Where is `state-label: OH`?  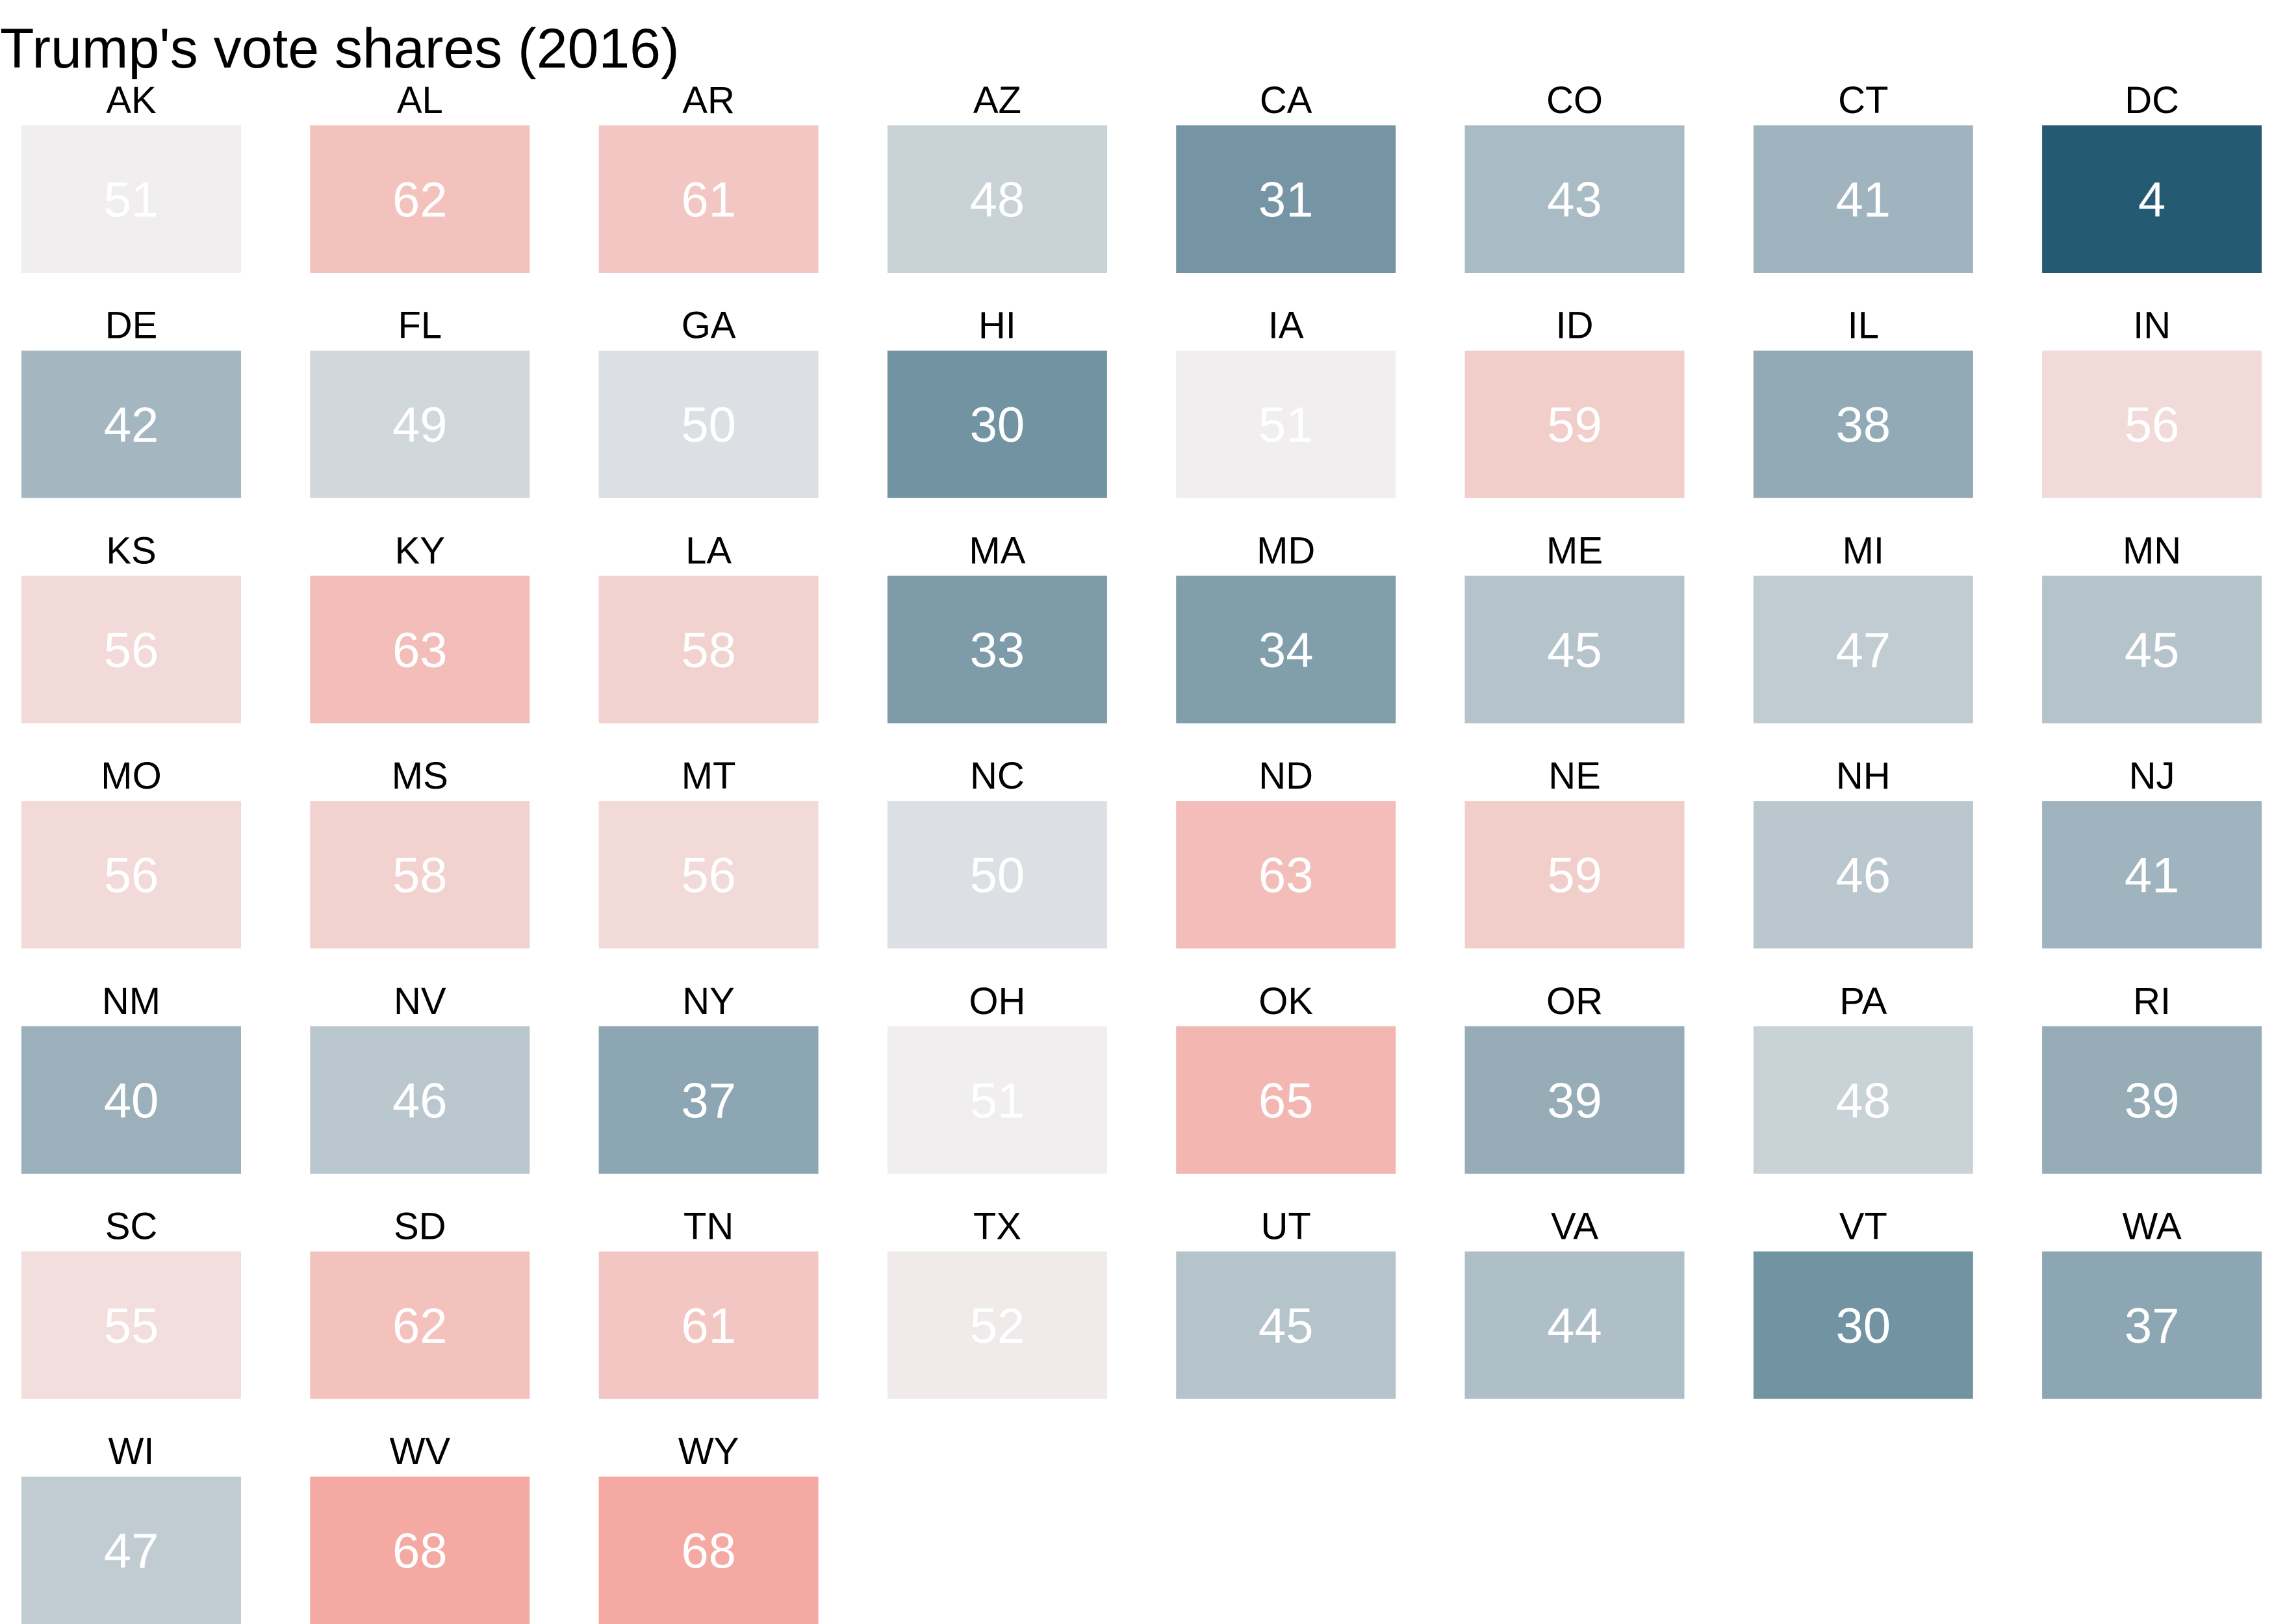
state-label: OH is located at coordinates (997, 1001).